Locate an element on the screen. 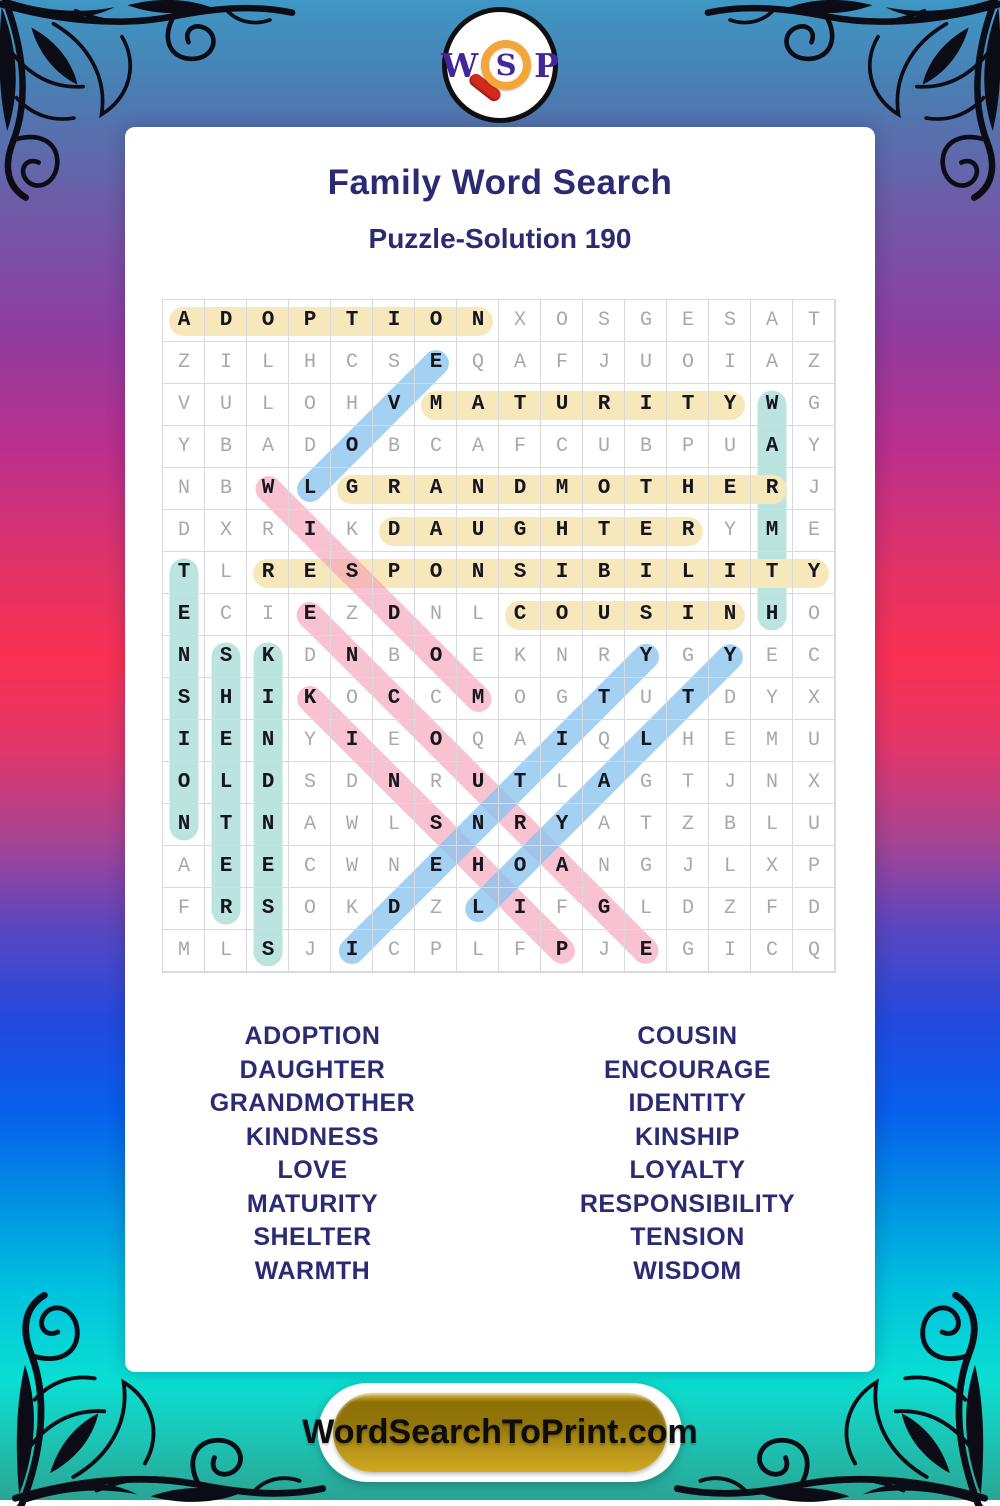  word-list-item: GRANDMOTHER is located at coordinates (312, 1103).